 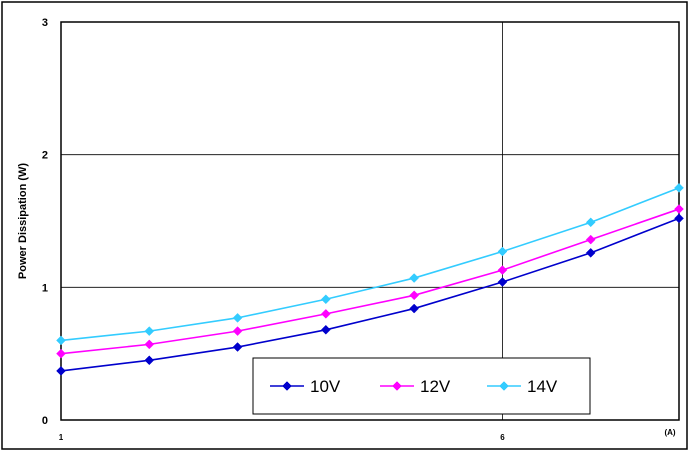 I want to click on y-tick-label: 3, so click(x=45, y=23).